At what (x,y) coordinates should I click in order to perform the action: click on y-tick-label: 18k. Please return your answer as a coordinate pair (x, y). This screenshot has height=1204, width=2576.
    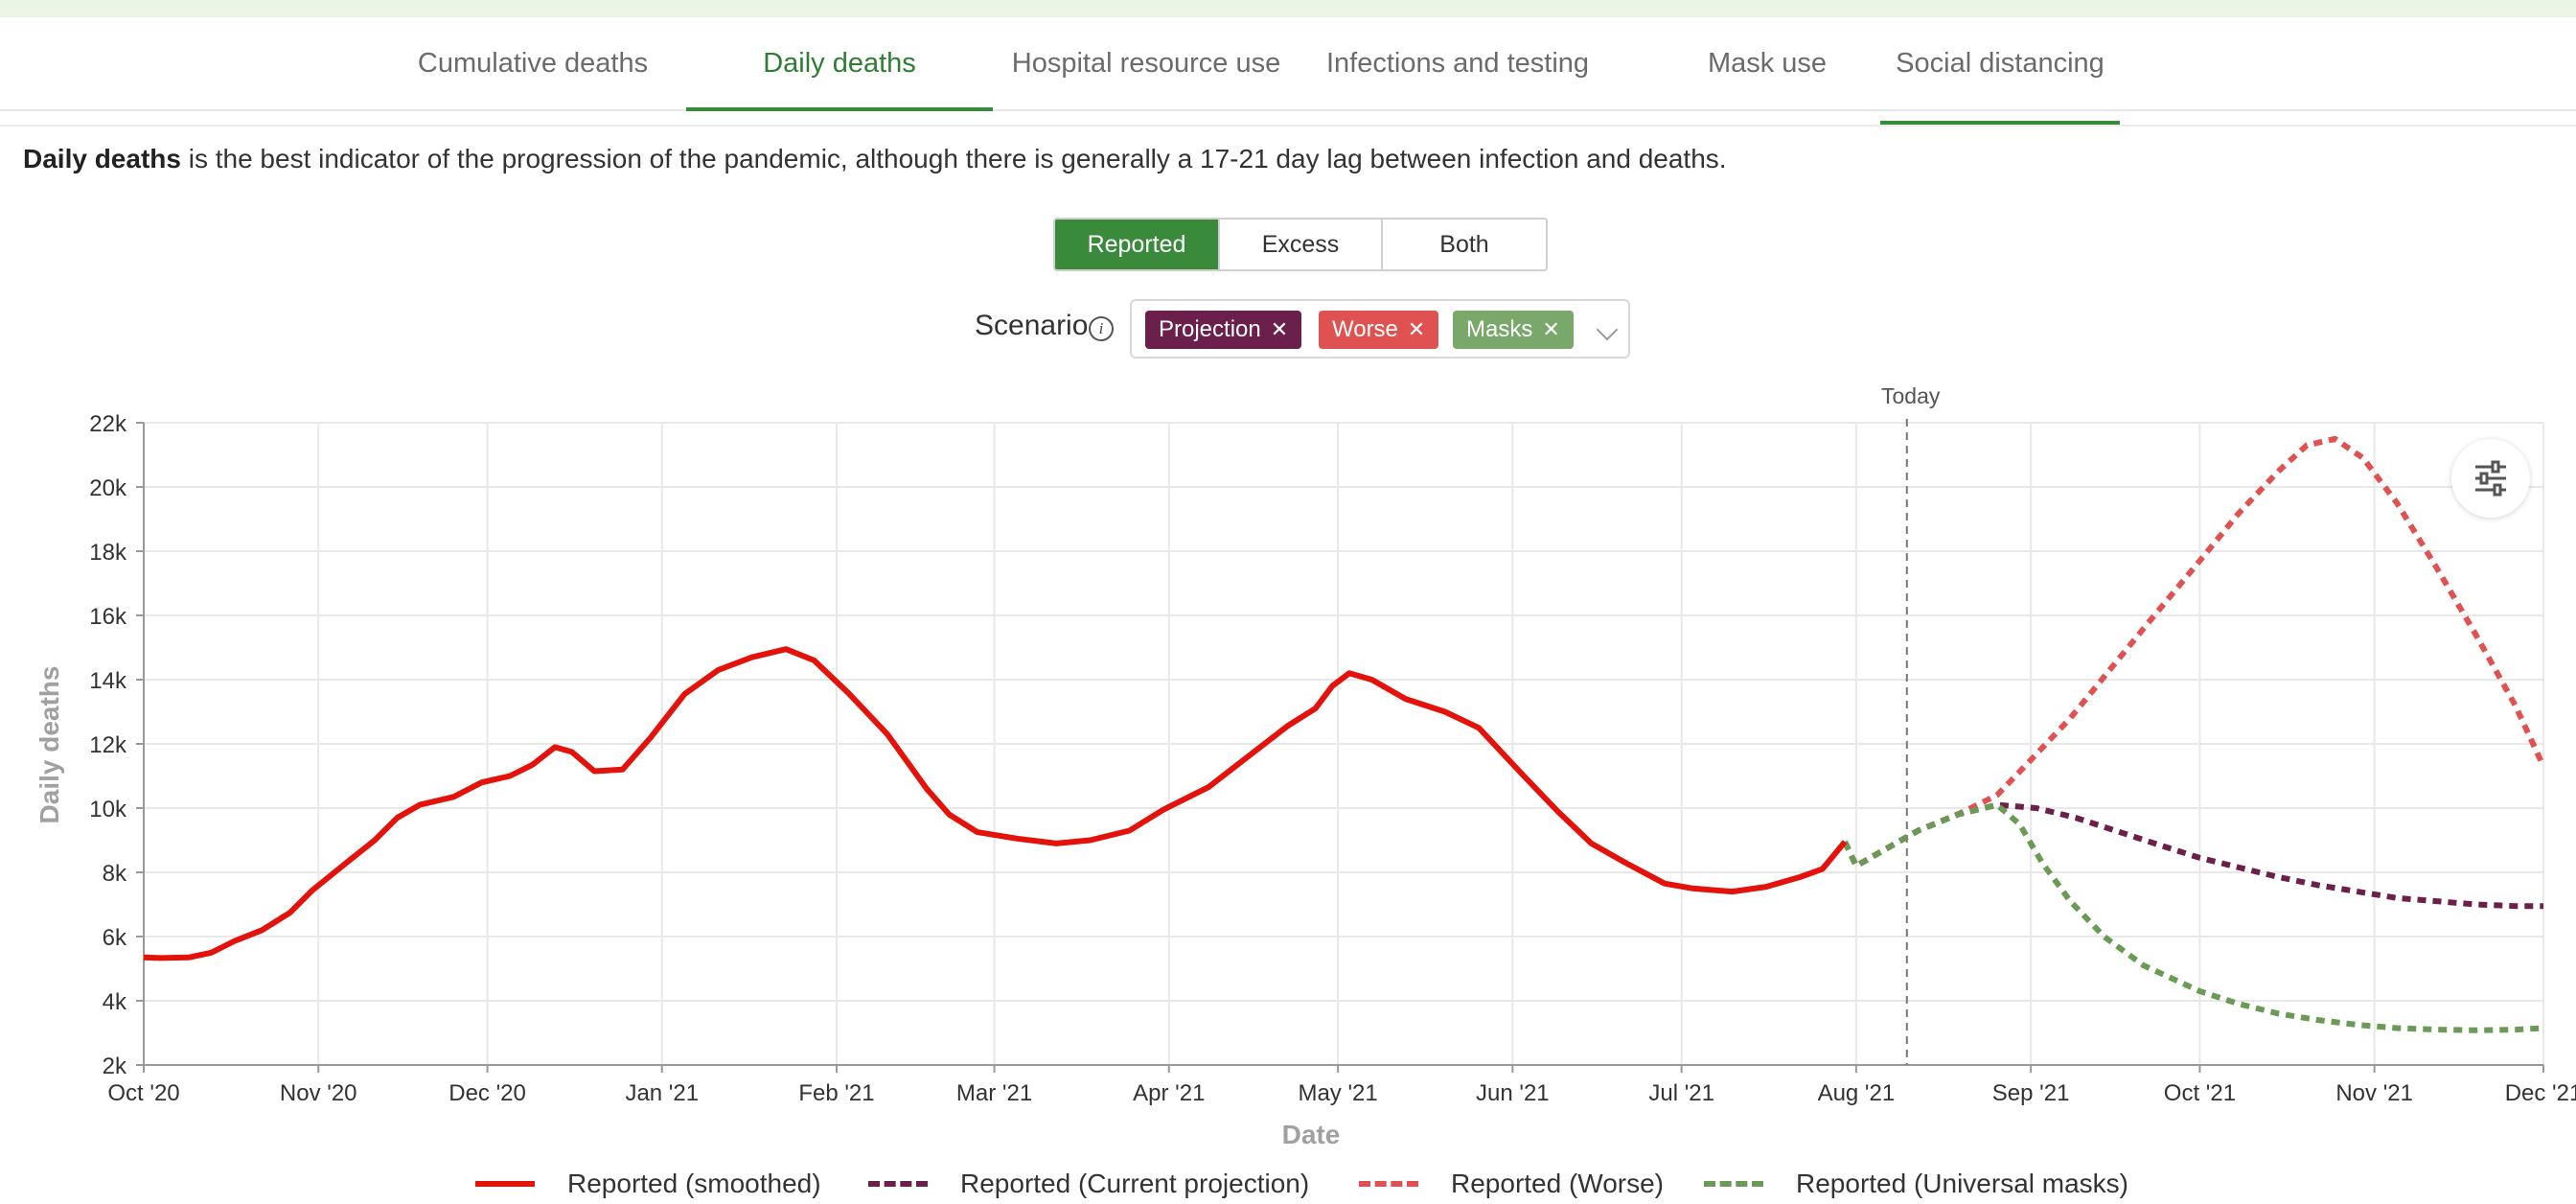
    Looking at the image, I should click on (108, 553).